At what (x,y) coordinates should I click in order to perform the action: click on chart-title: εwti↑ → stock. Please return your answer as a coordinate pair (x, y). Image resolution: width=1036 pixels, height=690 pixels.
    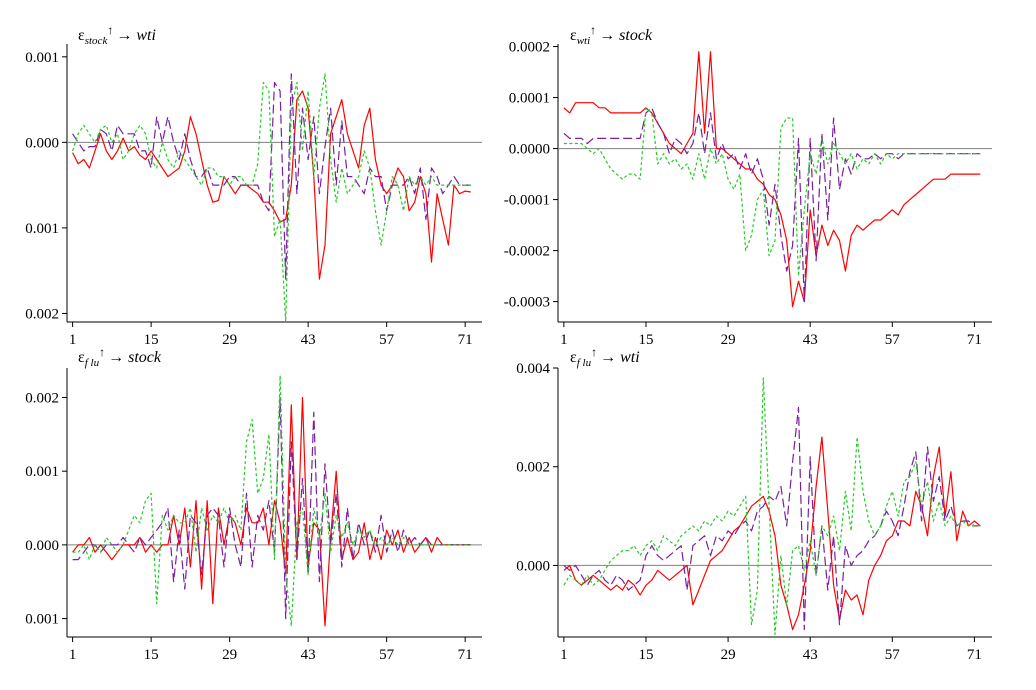
    Looking at the image, I should click on (611, 35).